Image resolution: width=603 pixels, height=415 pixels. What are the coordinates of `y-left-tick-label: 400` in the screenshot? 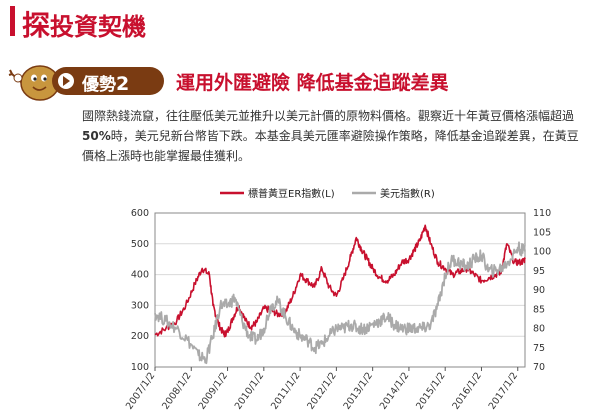 It's located at (140, 275).